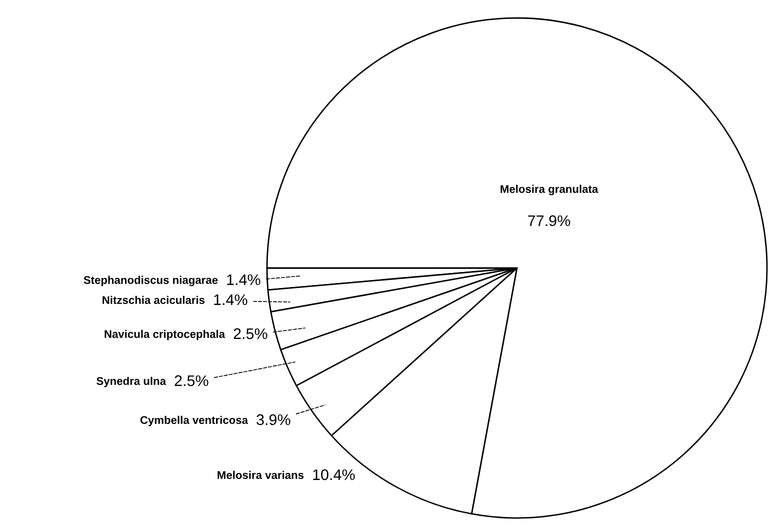  Describe the element at coordinates (131, 382) in the screenshot. I see `slice-label: Synedra ulna` at that location.